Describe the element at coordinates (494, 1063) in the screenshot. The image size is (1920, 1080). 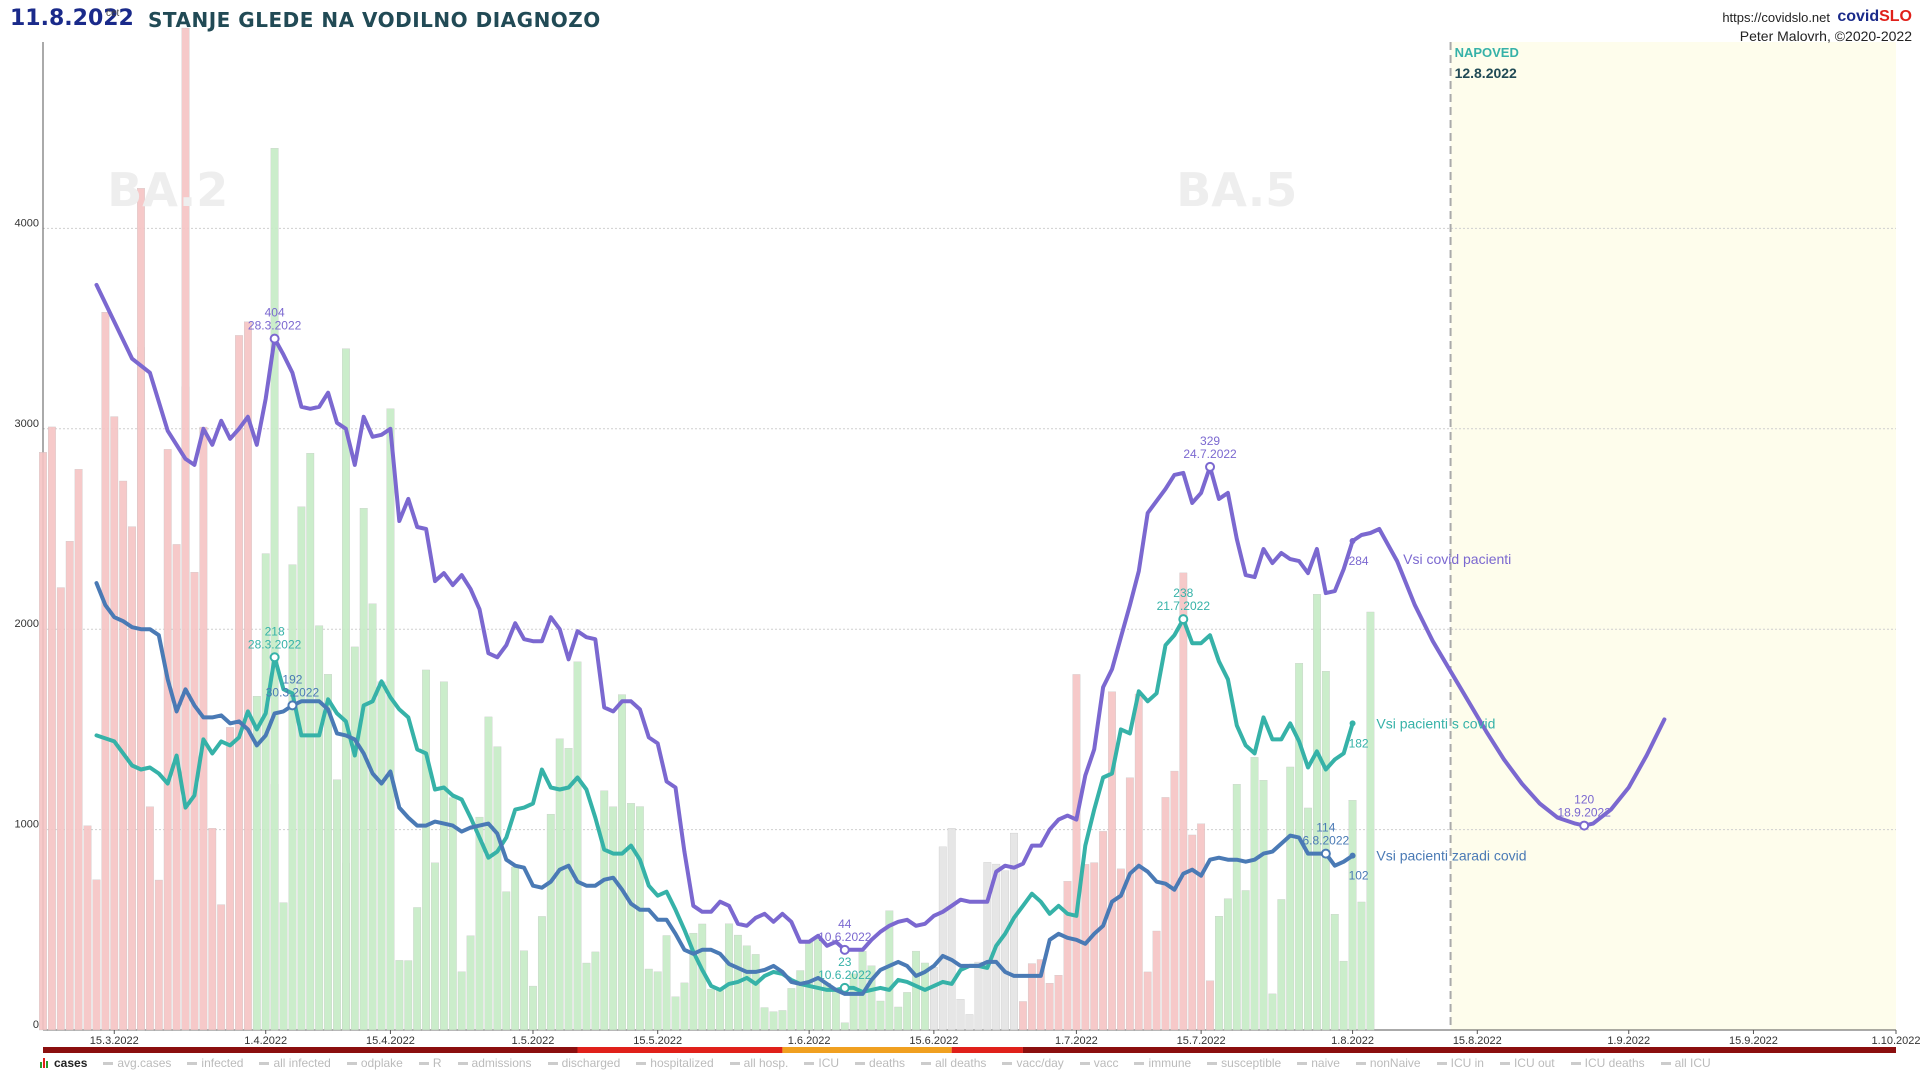
I see `legend-item-admissions: admissions` at that location.